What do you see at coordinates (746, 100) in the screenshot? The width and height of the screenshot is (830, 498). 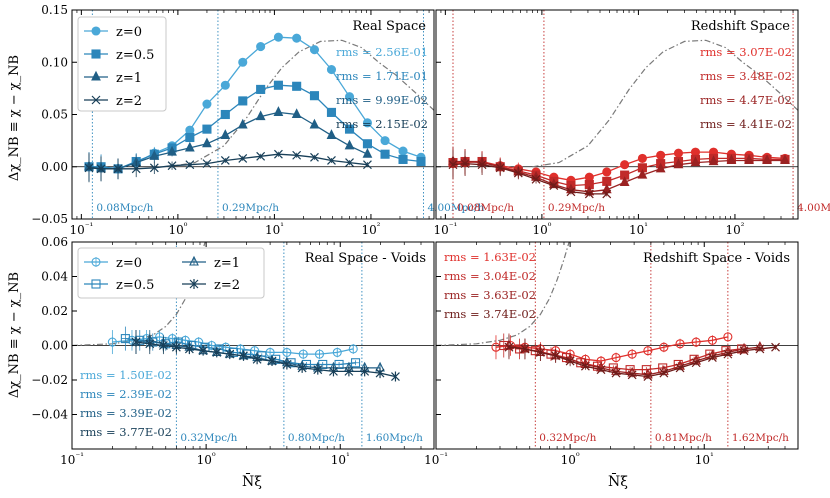 I see `rms-label-3: rms = 4.47E-02` at bounding box center [746, 100].